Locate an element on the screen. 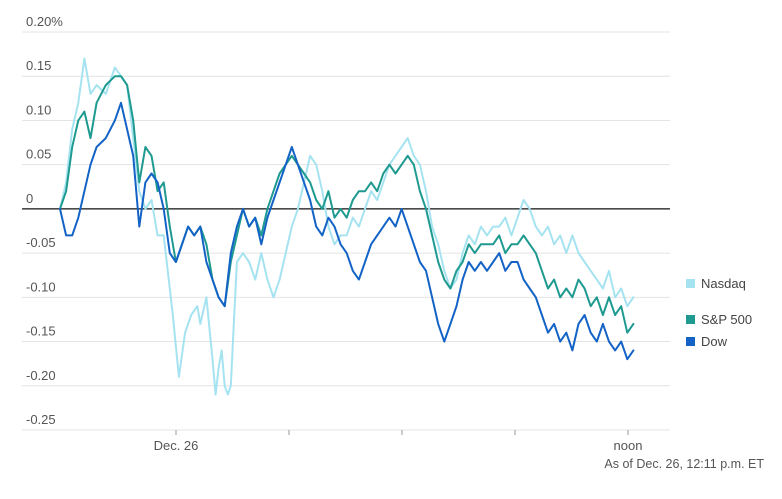 The image size is (782, 499). legend: Nasdaq S&P 500 Dow is located at coordinates (719, 312).